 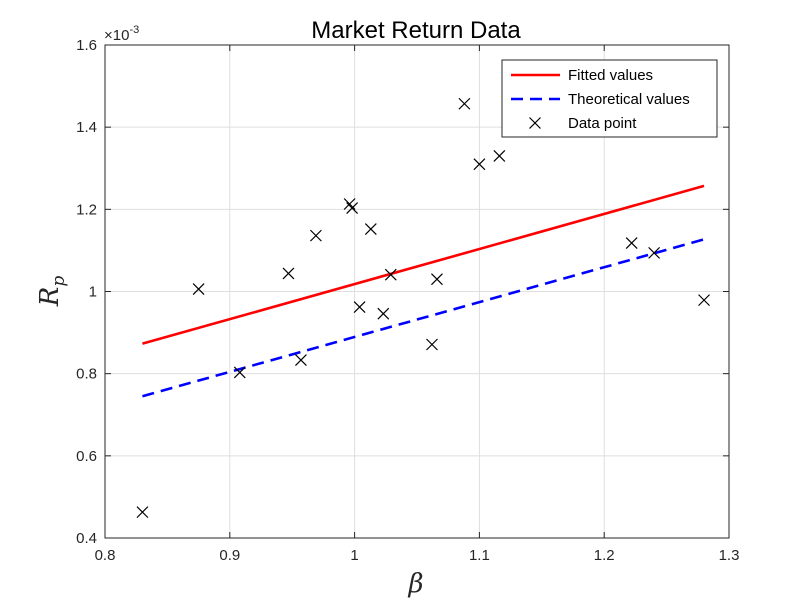 I want to click on x-tick-label: 0.9, so click(x=229, y=555).